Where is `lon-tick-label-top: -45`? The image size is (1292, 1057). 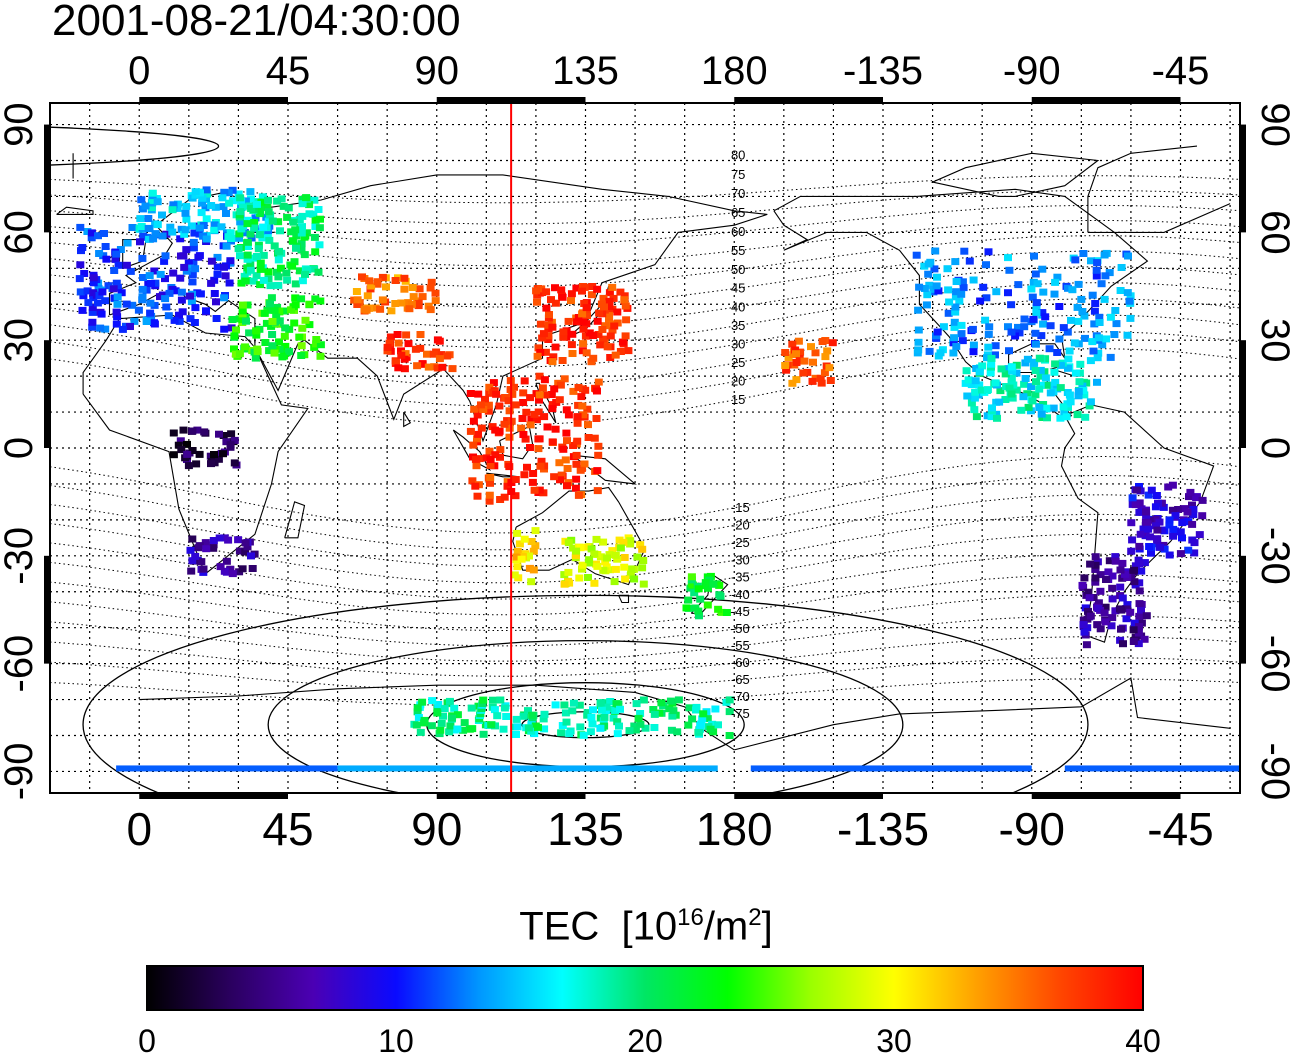 lon-tick-label-top: -45 is located at coordinates (1181, 71).